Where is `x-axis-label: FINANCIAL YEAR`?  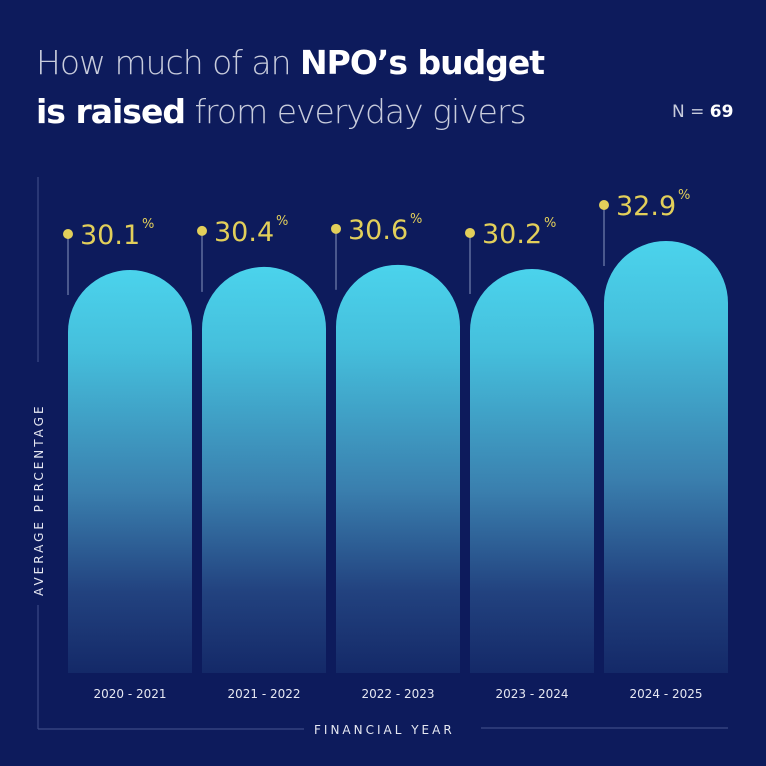 x-axis-label: FINANCIAL YEAR is located at coordinates (384, 730).